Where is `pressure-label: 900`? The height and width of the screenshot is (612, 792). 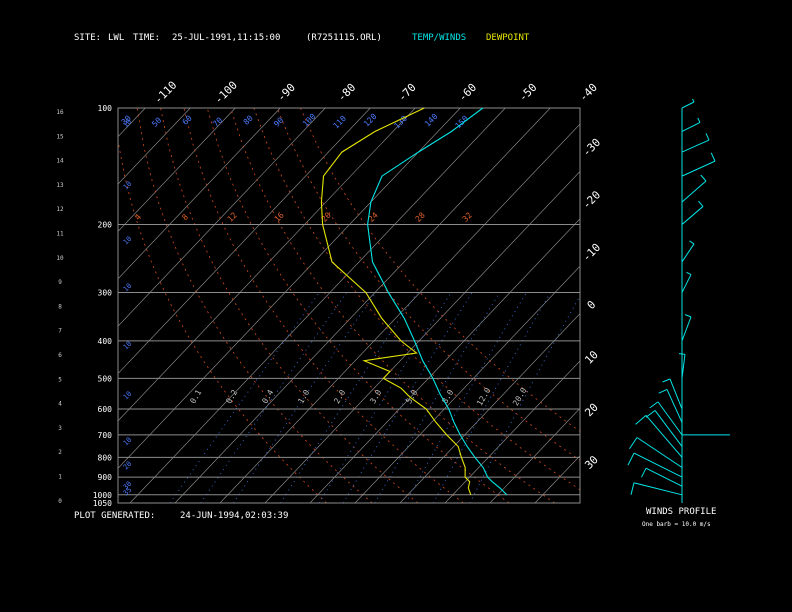 pressure-label: 900 is located at coordinates (105, 477).